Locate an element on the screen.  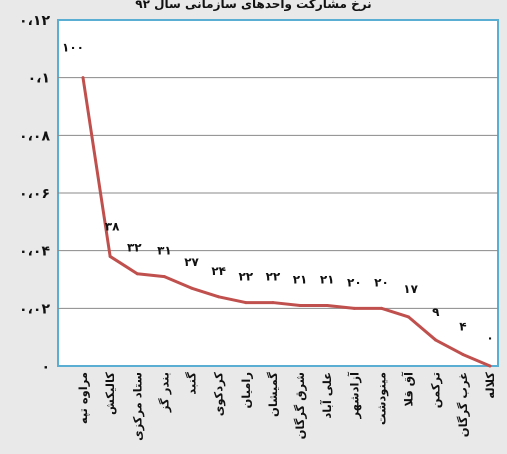
x-category-label: آق قلا is located at coordinates (409, 389).